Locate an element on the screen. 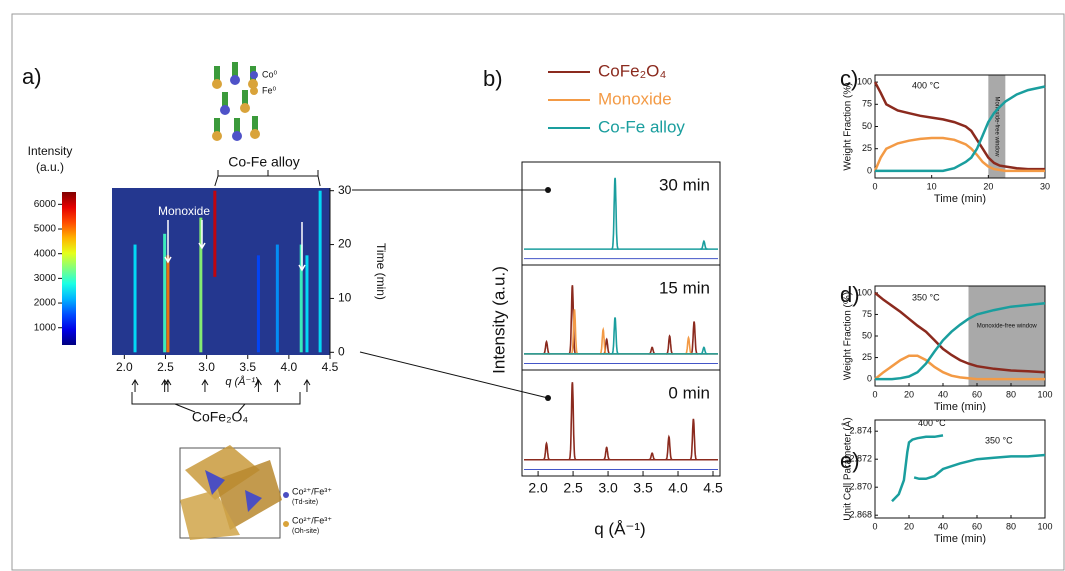 The image size is (1065, 571). structure-legend: Fe⁰ is located at coordinates (269, 90).